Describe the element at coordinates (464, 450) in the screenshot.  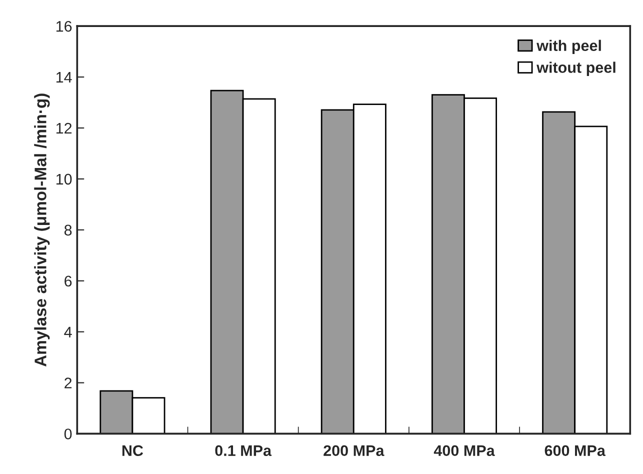
I see `x-tick-label: 400 MPa` at that location.